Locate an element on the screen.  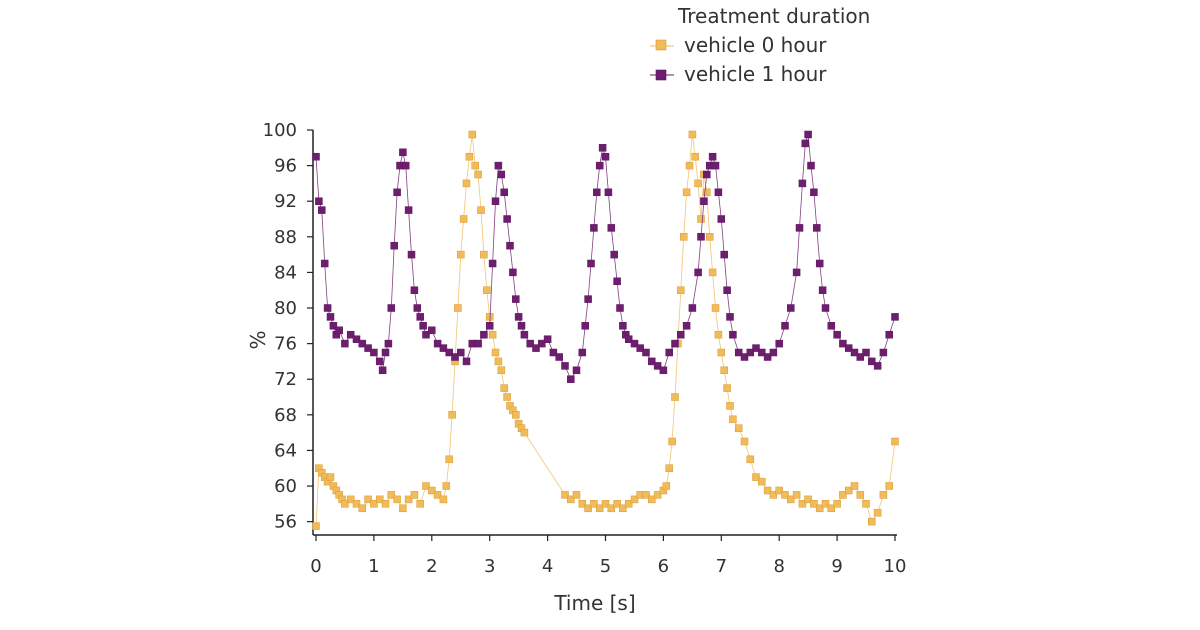
x-tick-label: 0 is located at coordinates (315, 566).